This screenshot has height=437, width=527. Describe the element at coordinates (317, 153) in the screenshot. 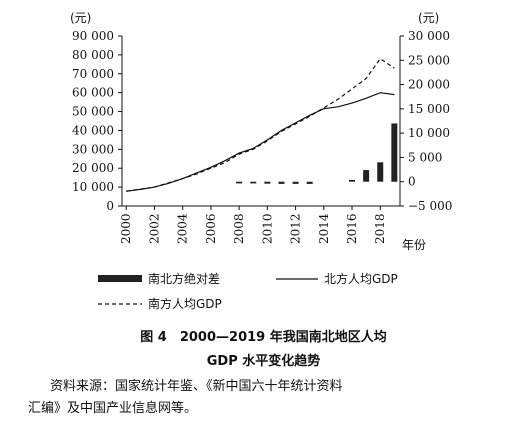

I see `bar-series` at that location.